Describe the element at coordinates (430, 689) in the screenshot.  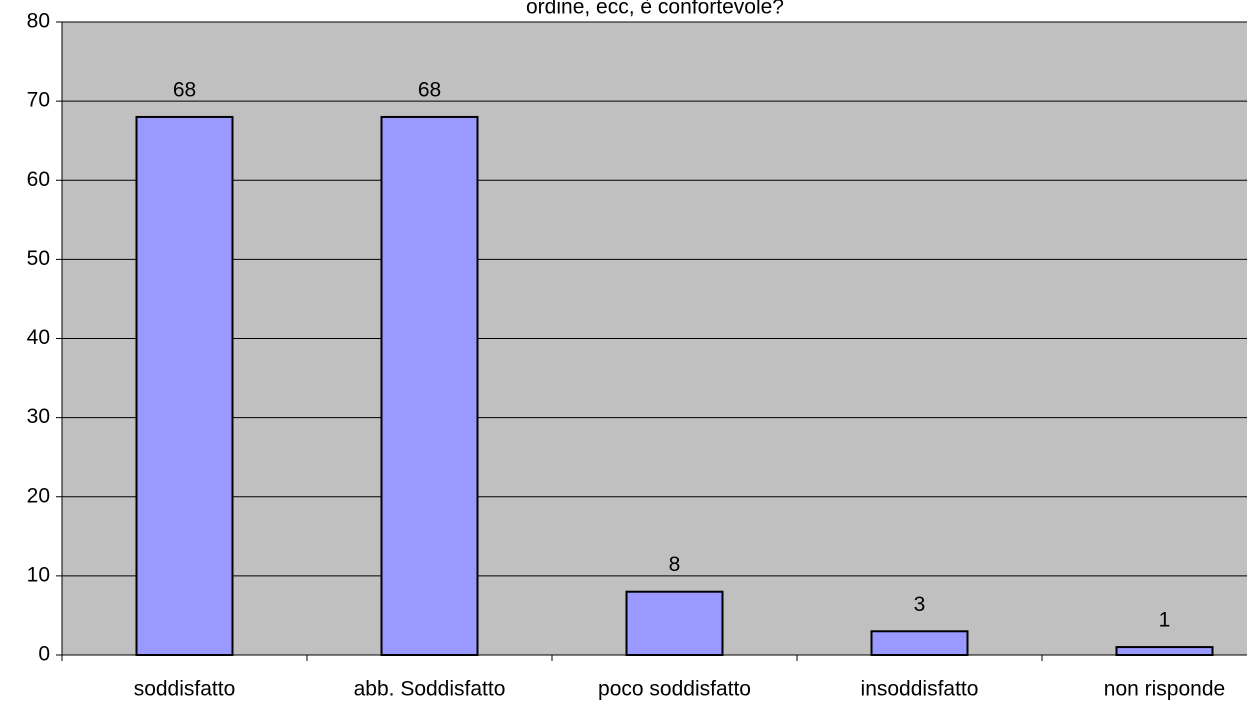
I see `x-tick-label: abb. Soddisfatto` at that location.